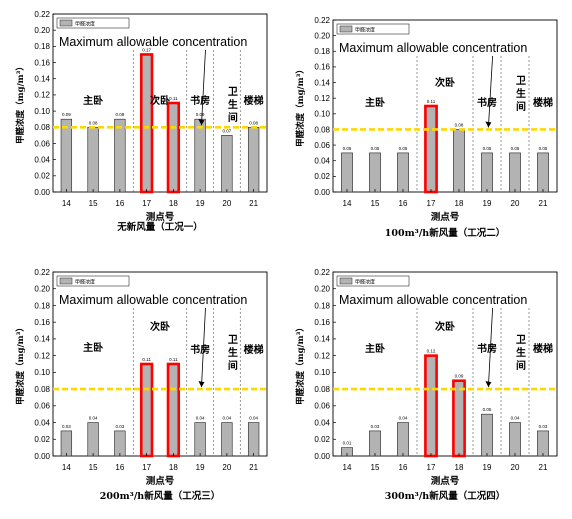 The image size is (572, 519). Describe the element at coordinates (375, 426) in the screenshot. I see `data-label-15: 0.03` at that location.